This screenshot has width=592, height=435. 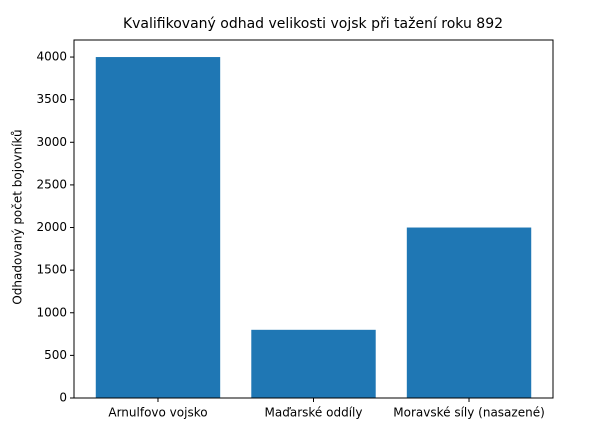 I want to click on y-tick-label: 4000, so click(x=51, y=57).